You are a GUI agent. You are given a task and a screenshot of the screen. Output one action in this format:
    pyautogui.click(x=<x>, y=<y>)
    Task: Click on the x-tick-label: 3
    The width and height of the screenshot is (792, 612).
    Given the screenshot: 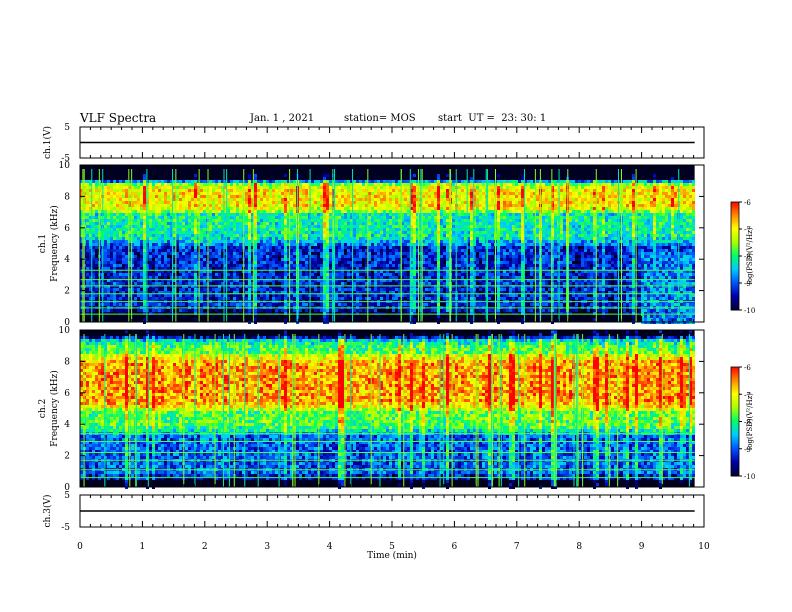 What is the action you would take?
    pyautogui.click(x=267, y=547)
    